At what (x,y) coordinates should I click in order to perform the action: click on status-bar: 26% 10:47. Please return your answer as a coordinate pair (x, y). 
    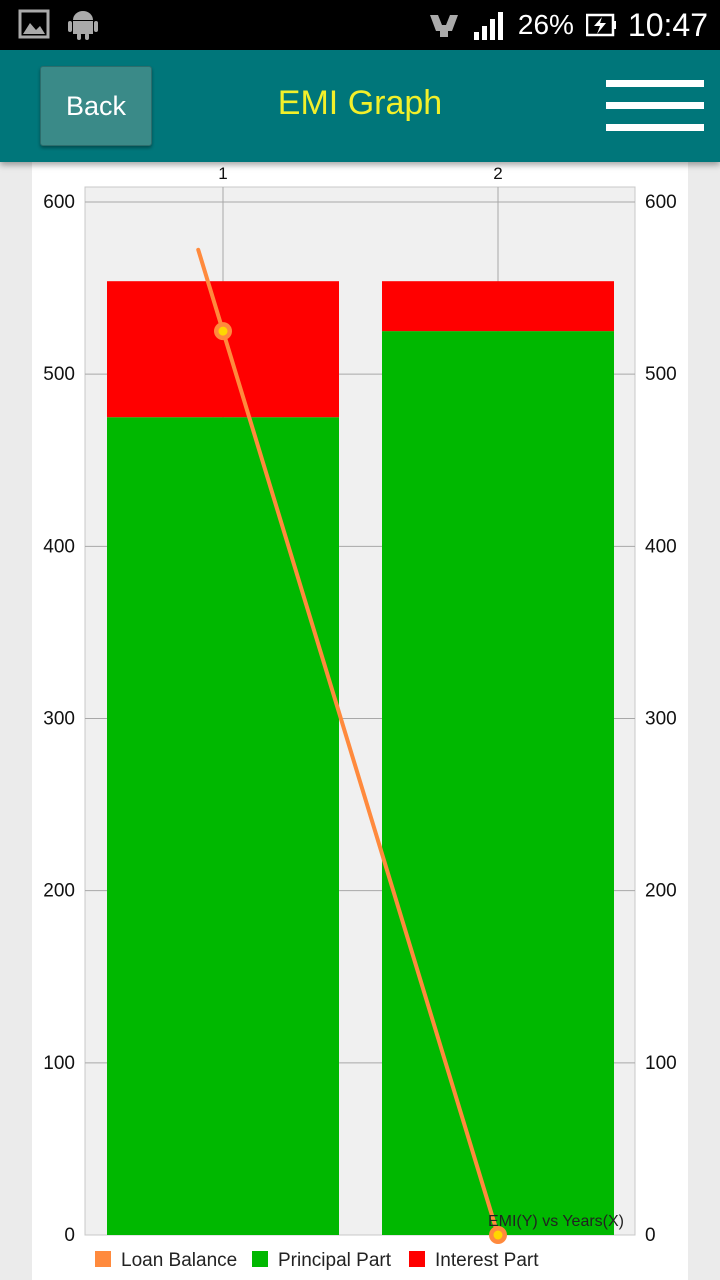
    Looking at the image, I should click on (360, 25).